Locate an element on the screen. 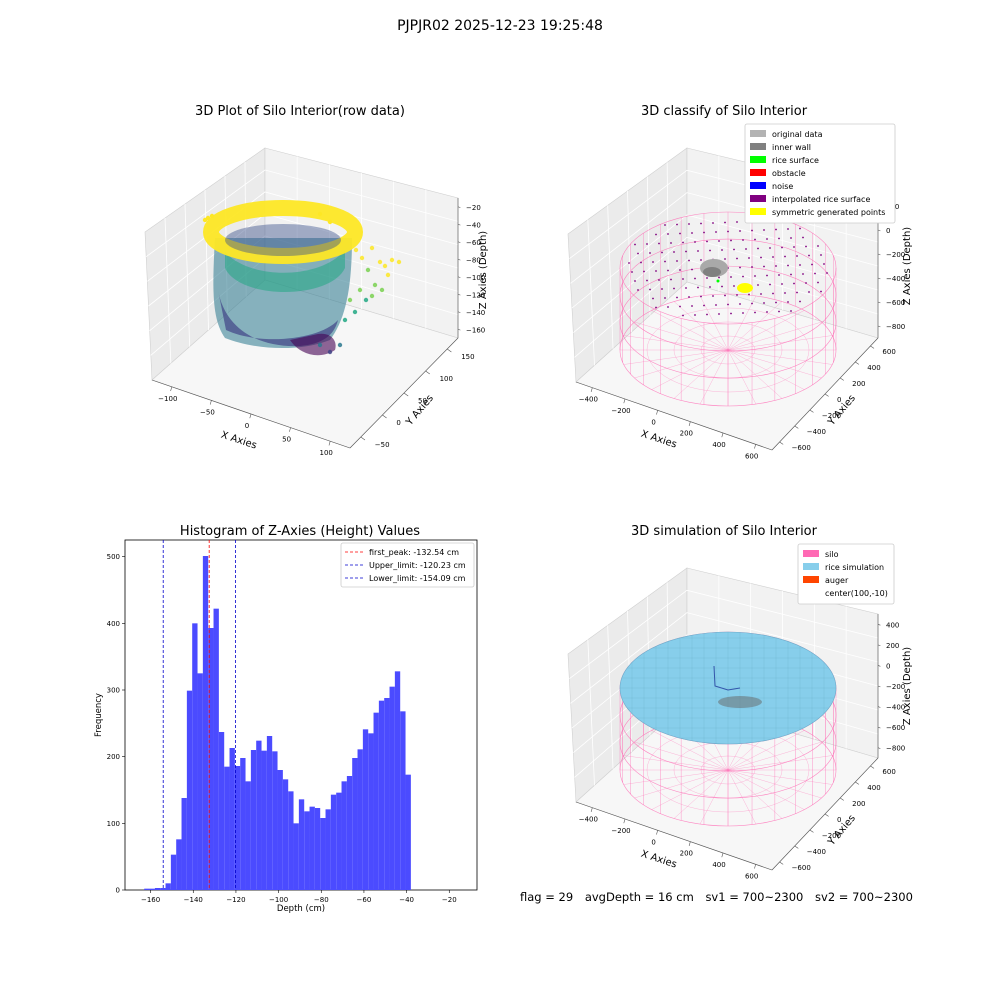 This screenshot has height=1000, width=1000. panel1-x-ticks: −100 −50 0 50 100 is located at coordinates (245, 421).